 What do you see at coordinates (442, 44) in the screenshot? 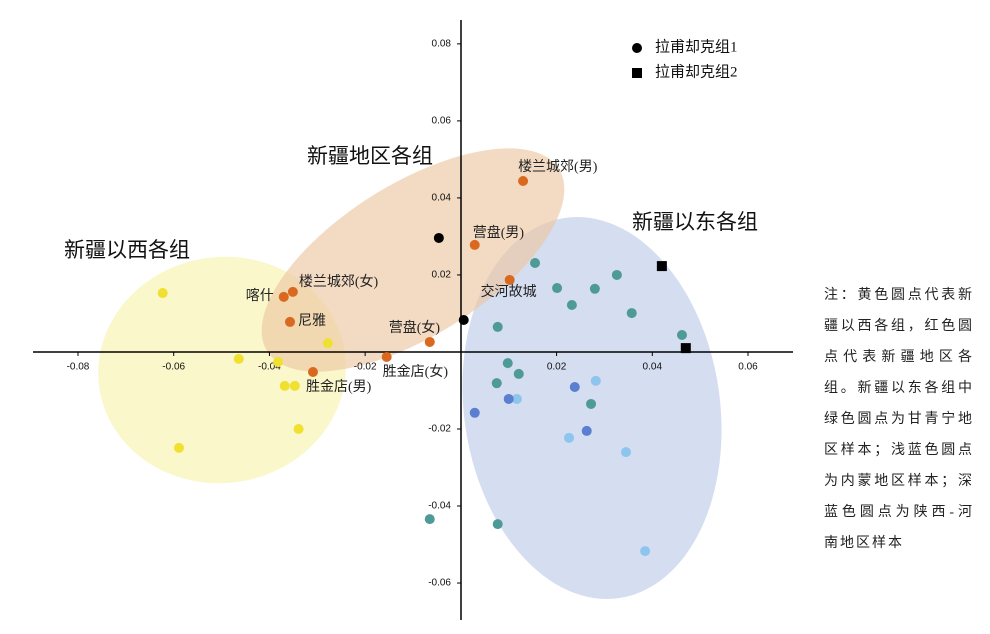
I see `y-tick-label: 0.08` at bounding box center [442, 44].